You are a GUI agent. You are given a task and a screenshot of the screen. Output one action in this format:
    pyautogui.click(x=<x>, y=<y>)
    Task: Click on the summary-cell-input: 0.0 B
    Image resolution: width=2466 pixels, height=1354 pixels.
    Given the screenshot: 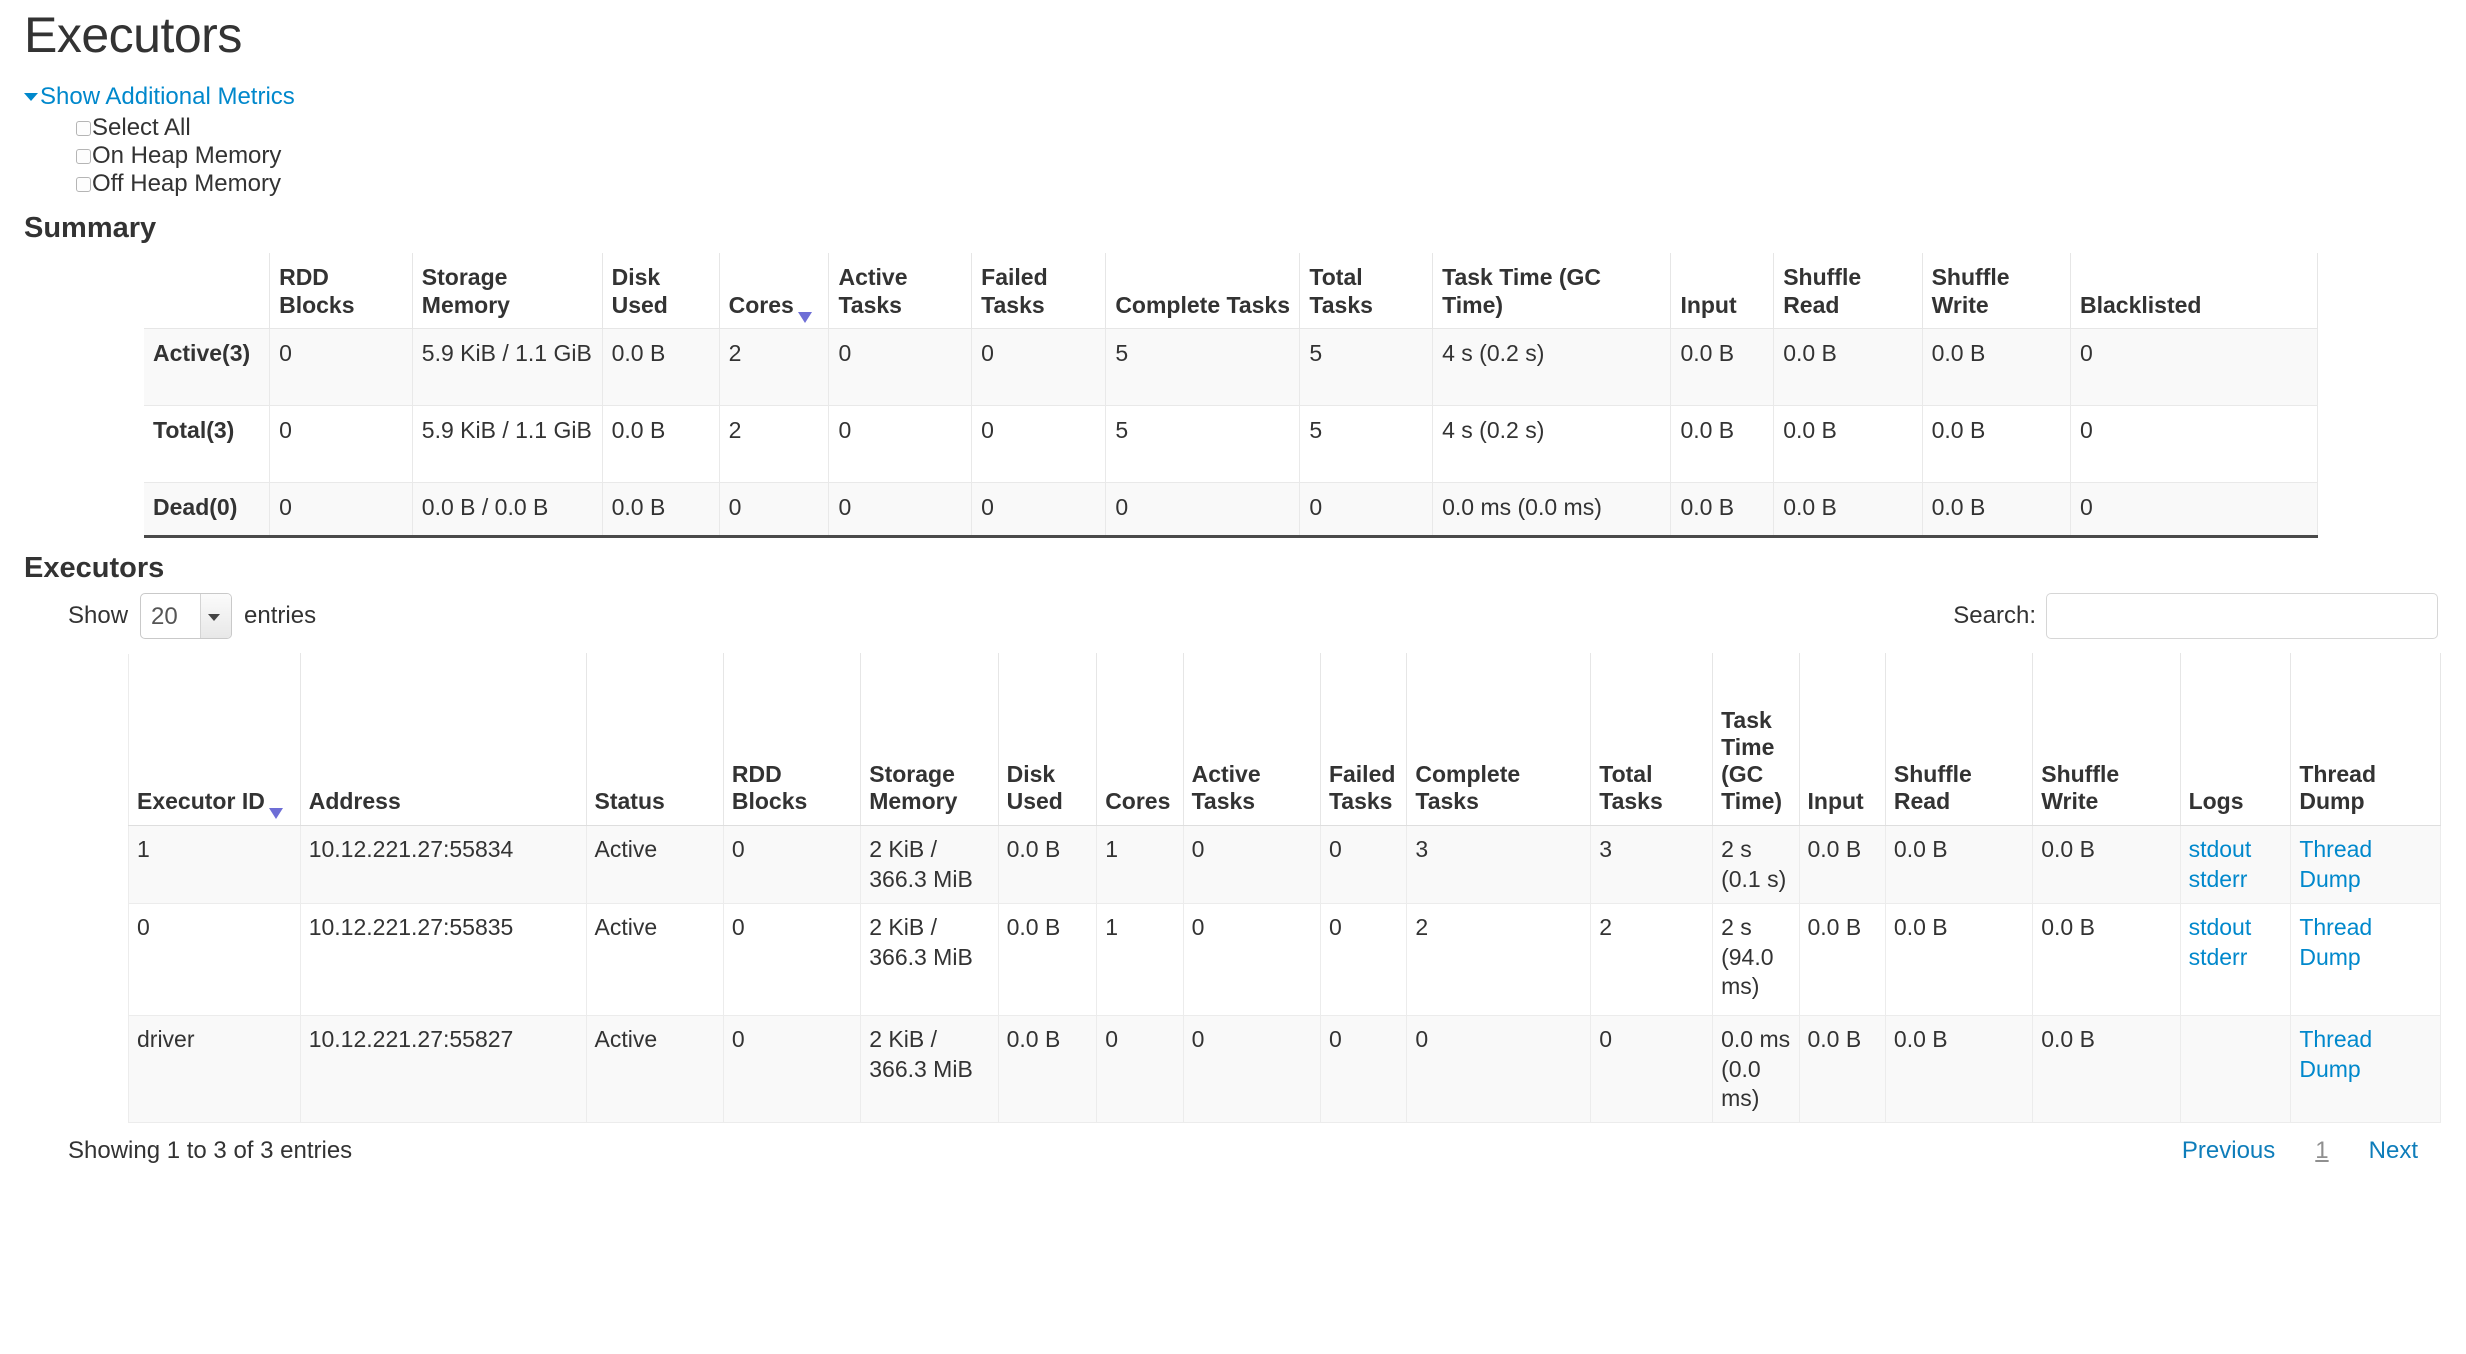 What is the action you would take?
    pyautogui.click(x=1722, y=444)
    